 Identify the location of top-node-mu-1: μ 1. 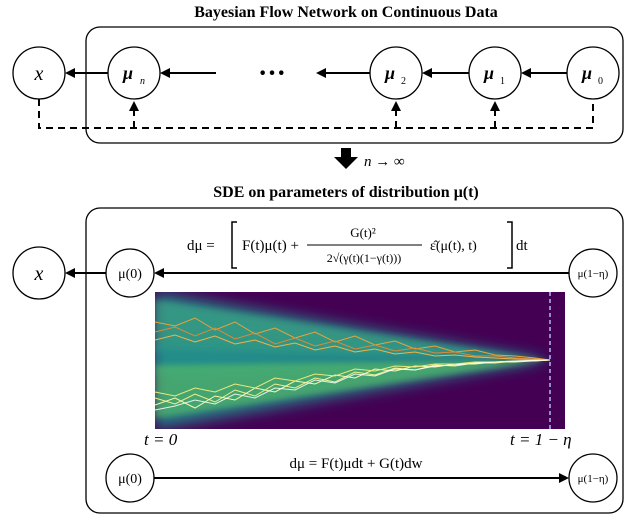
(495, 73).